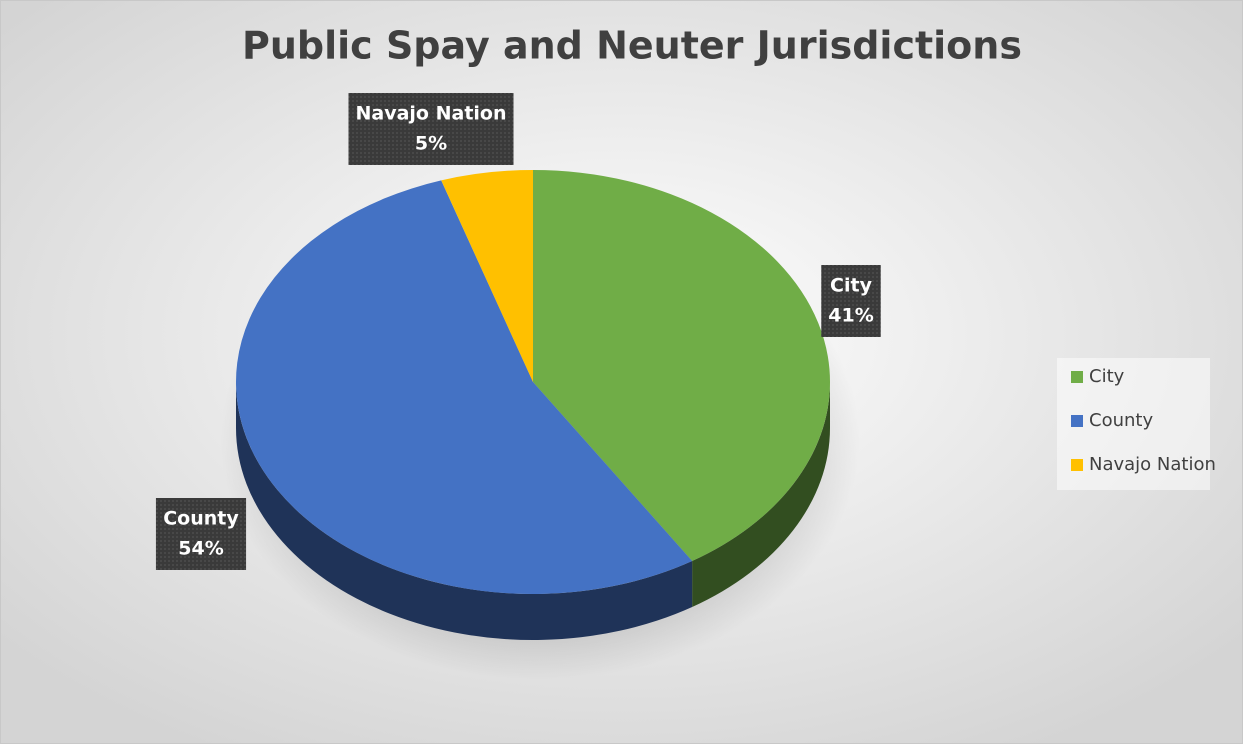 This screenshot has height=744, width=1243. Describe the element at coordinates (851, 286) in the screenshot. I see `data-label-name: City` at that location.